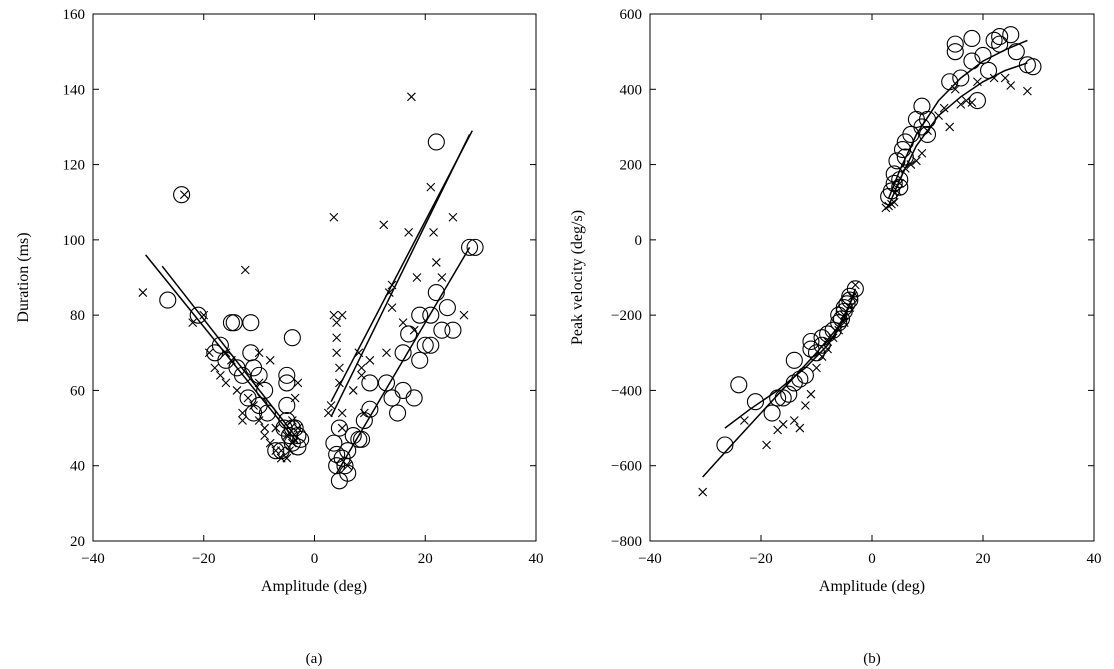  Describe the element at coordinates (92, 559) in the screenshot. I see `x-tick-label: −40` at that location.